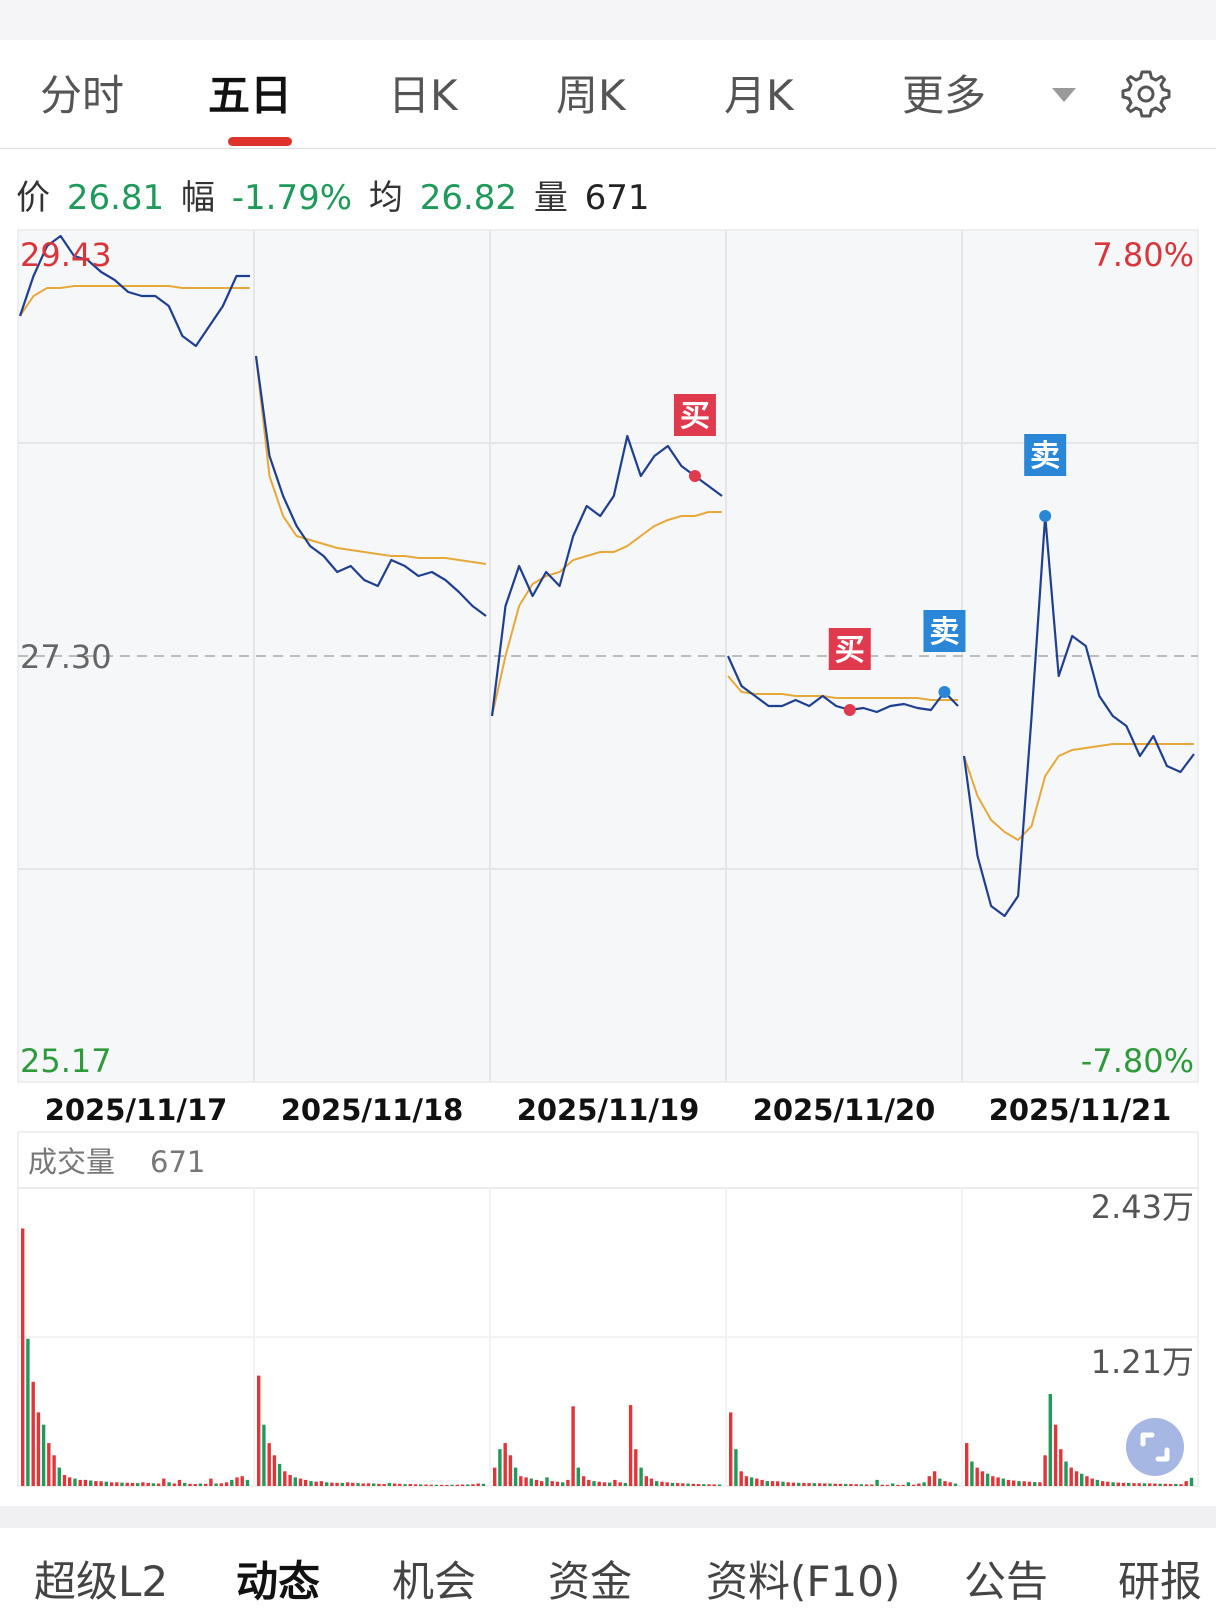 The height and width of the screenshot is (1611, 1216). Describe the element at coordinates (591, 95) in the screenshot. I see `tab-weekly-k: 周K` at that location.